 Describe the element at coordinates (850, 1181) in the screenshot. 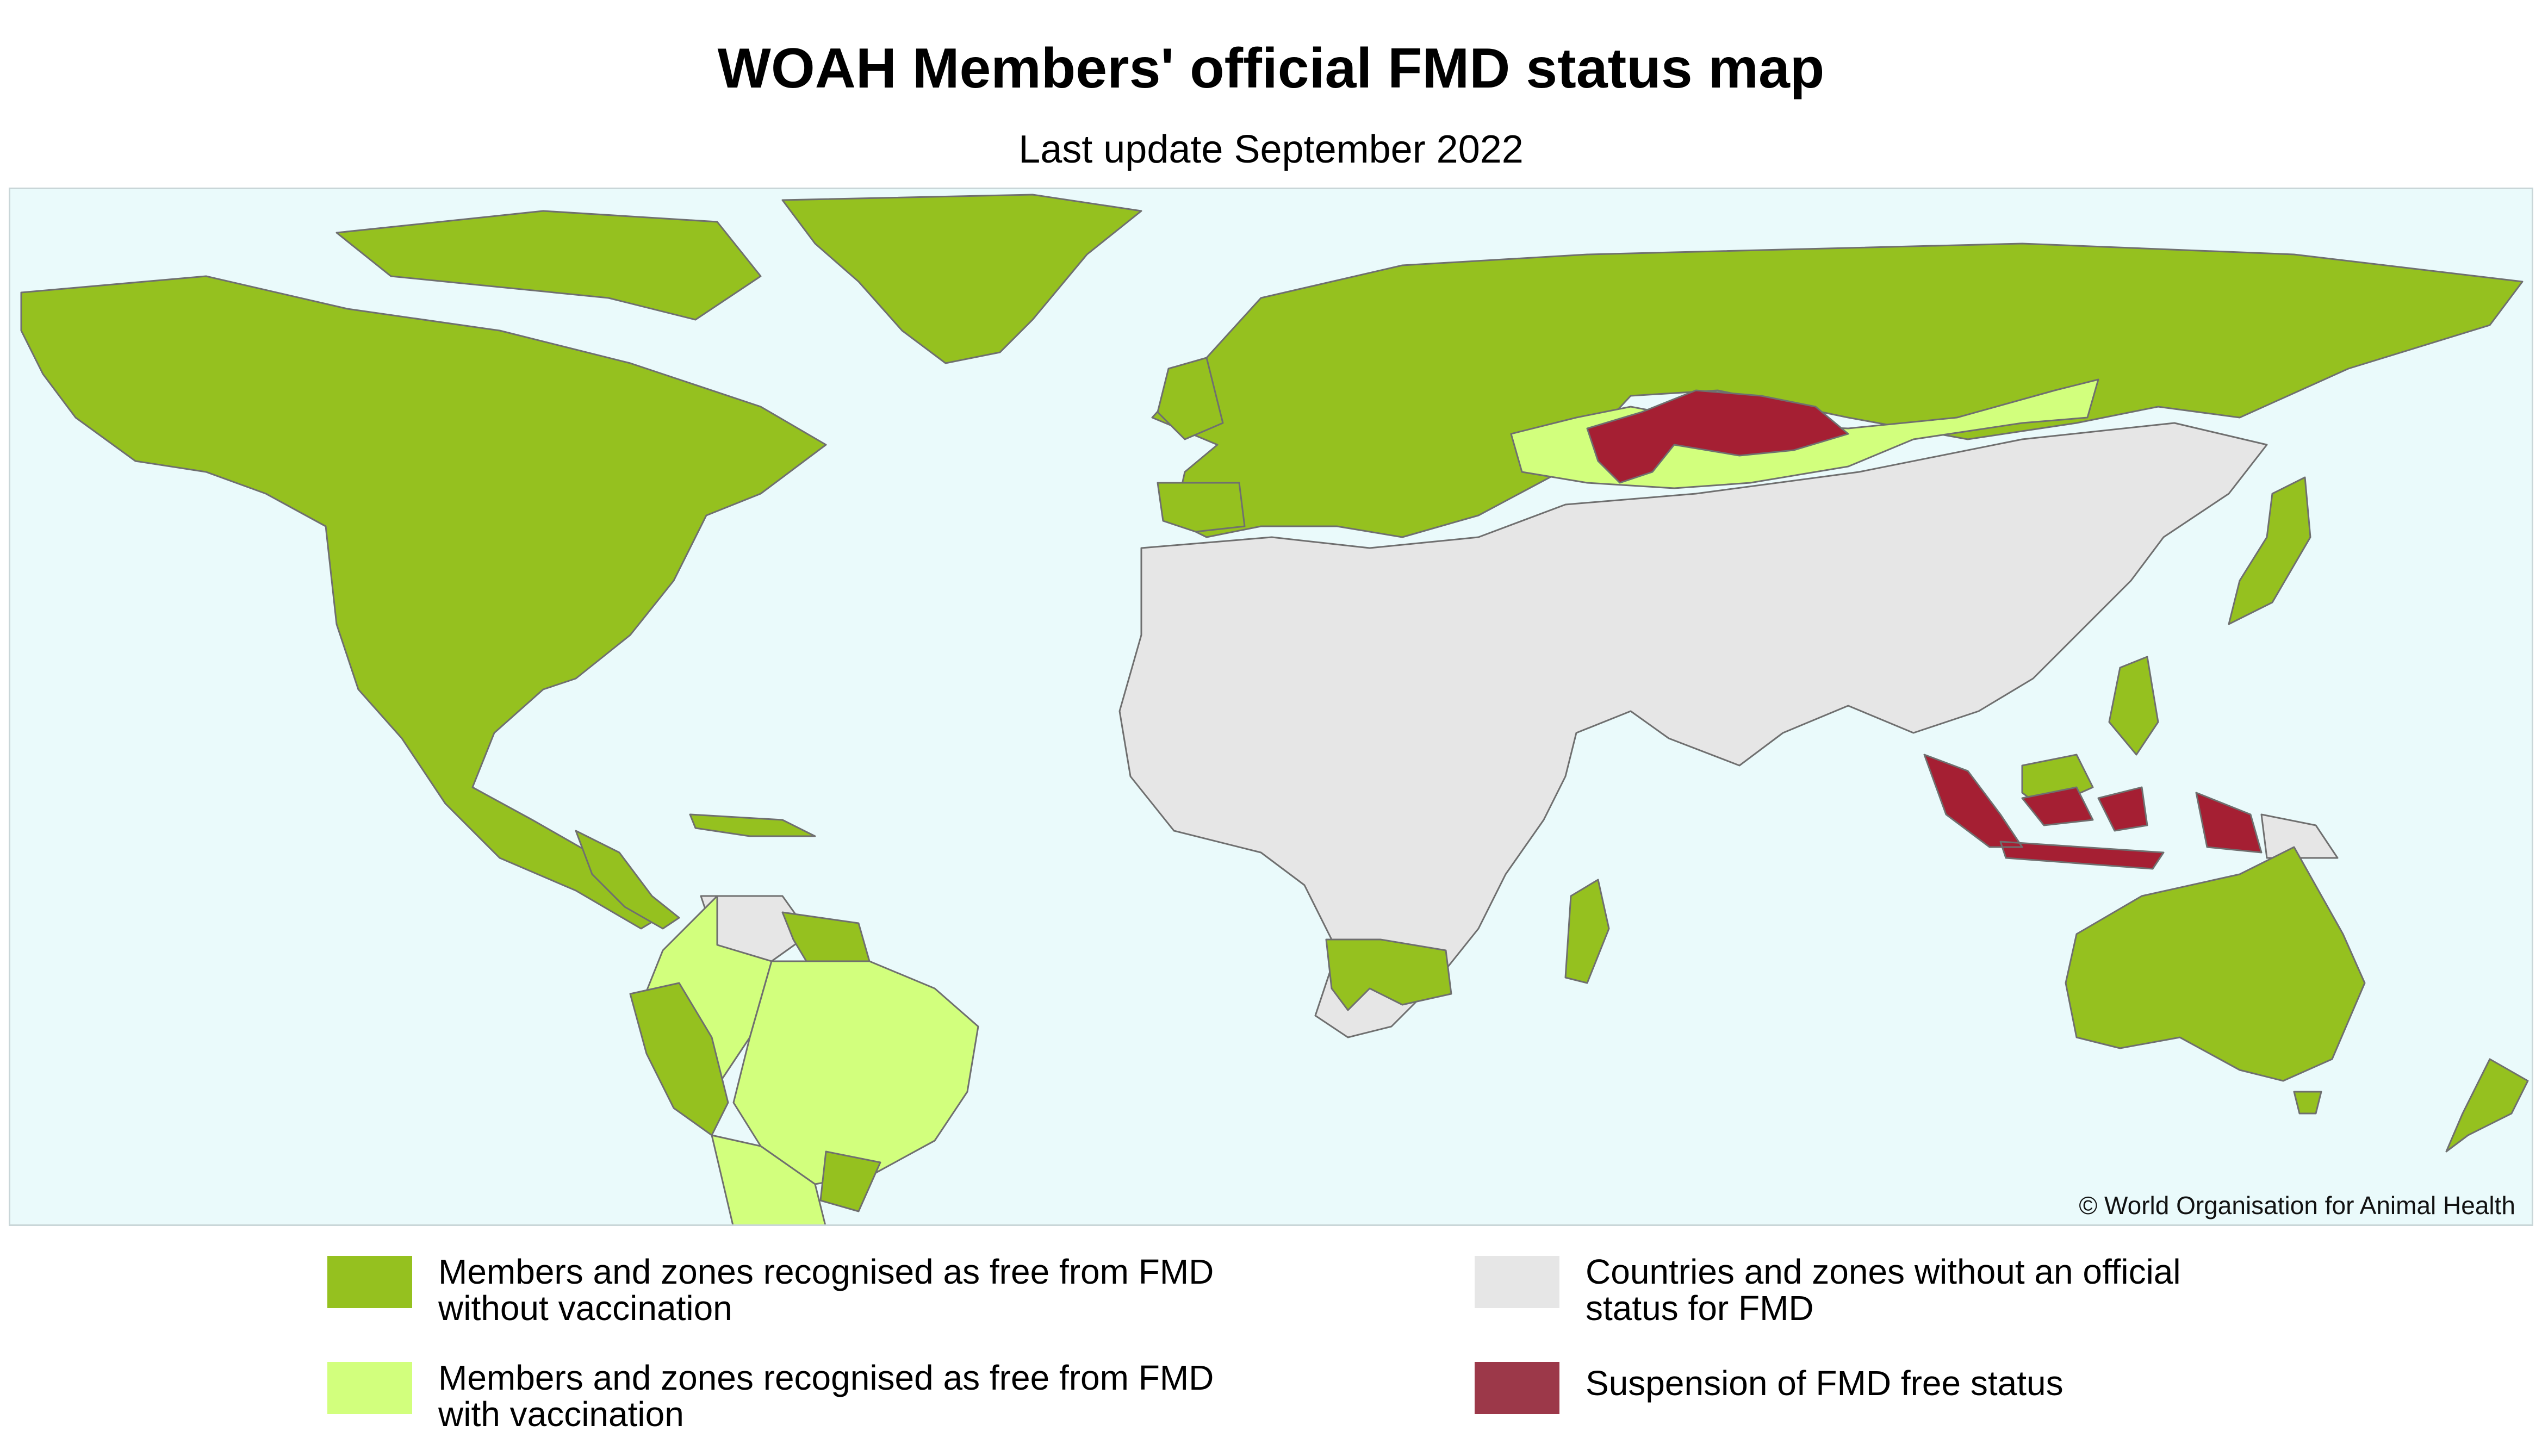

I see `region-southern-brazil` at that location.